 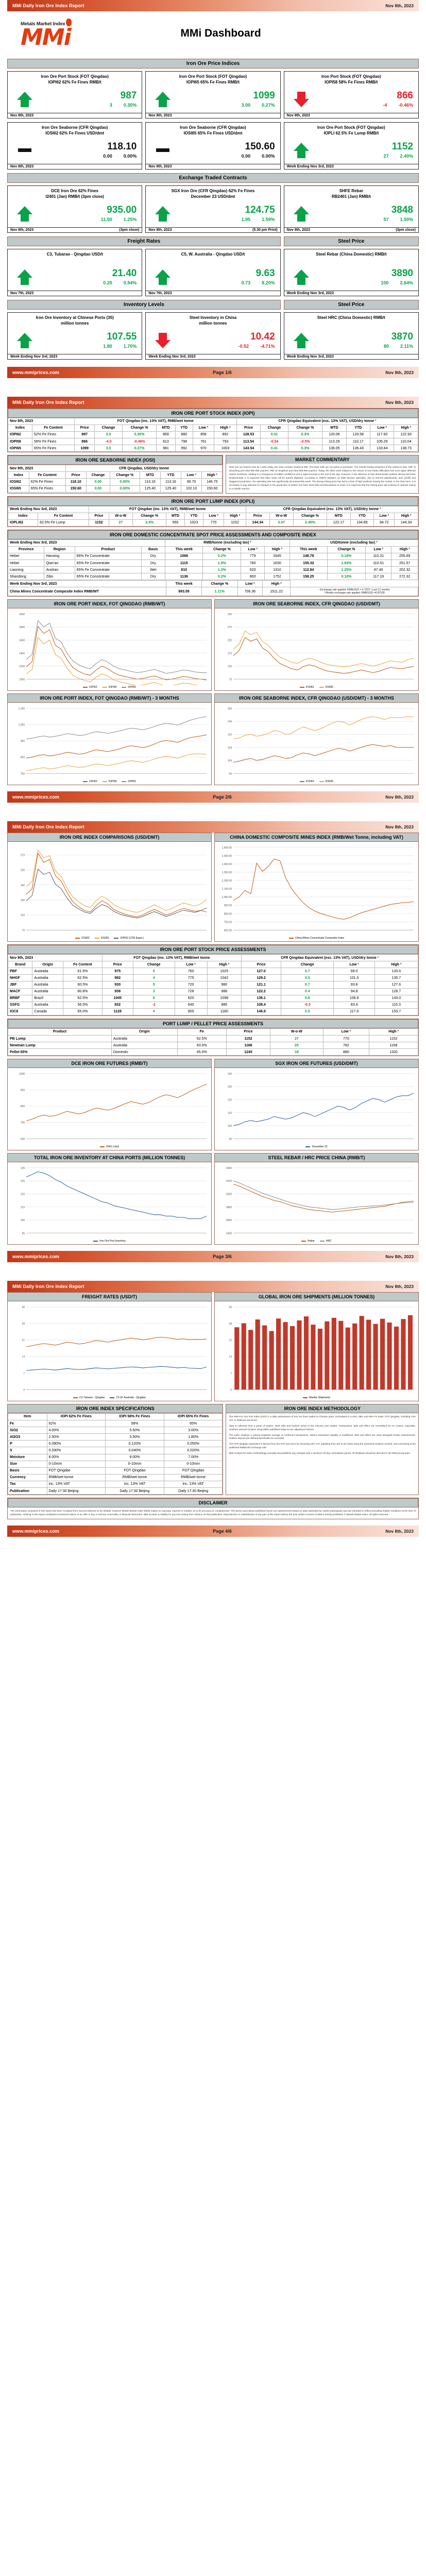 I want to click on table-cell: 18, so click(x=296, y=1052).